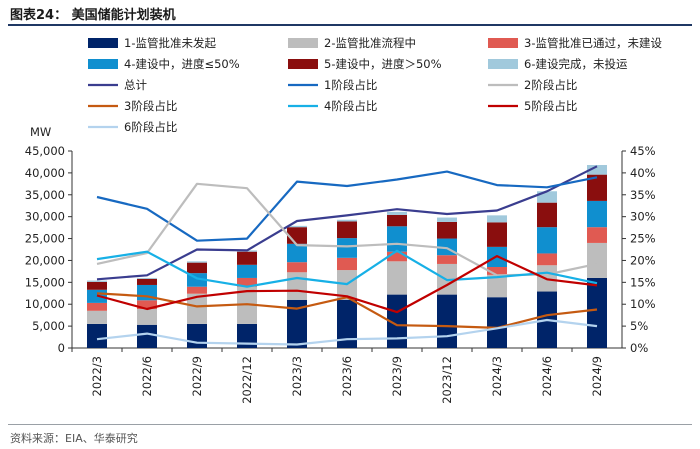 Image resolution: width=700 pixels, height=449 pixels. What do you see at coordinates (97, 317) in the screenshot?
I see `bar-s2-2022/3` at bounding box center [97, 317].